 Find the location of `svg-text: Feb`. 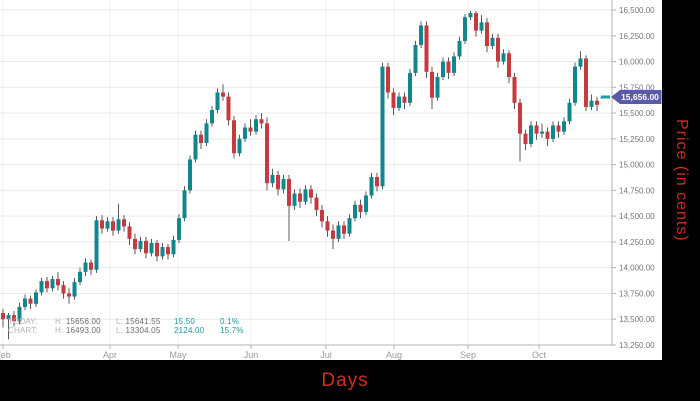

svg-text: Feb is located at coordinates (5, 355).